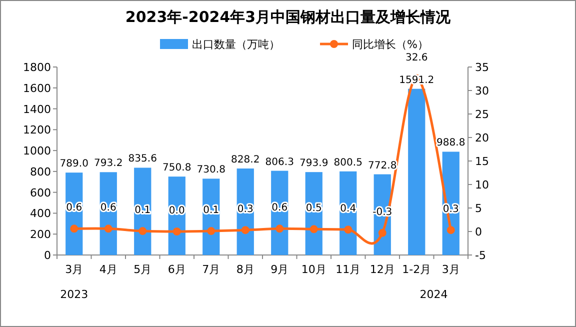 Image resolution: width=576 pixels, height=327 pixels. Describe the element at coordinates (348, 209) in the screenshot. I see `data-label: 0.4` at that location.